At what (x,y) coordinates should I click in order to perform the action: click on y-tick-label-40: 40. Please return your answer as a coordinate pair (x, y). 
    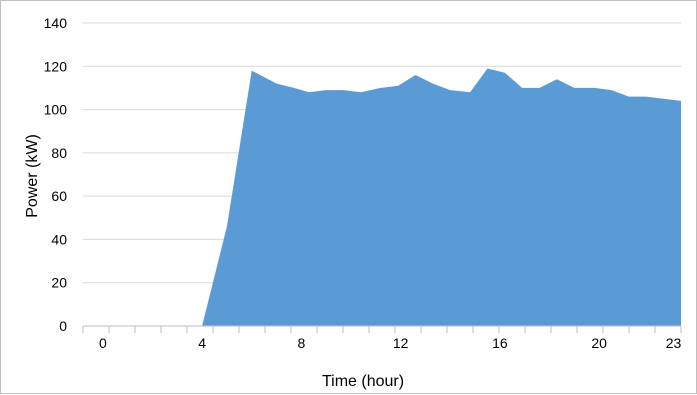
    Looking at the image, I should click on (59, 239).